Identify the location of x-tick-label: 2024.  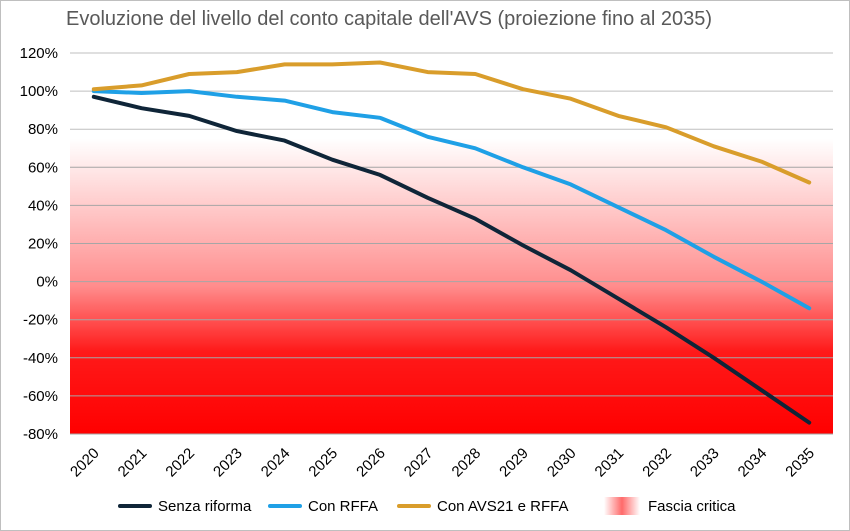
(276, 463).